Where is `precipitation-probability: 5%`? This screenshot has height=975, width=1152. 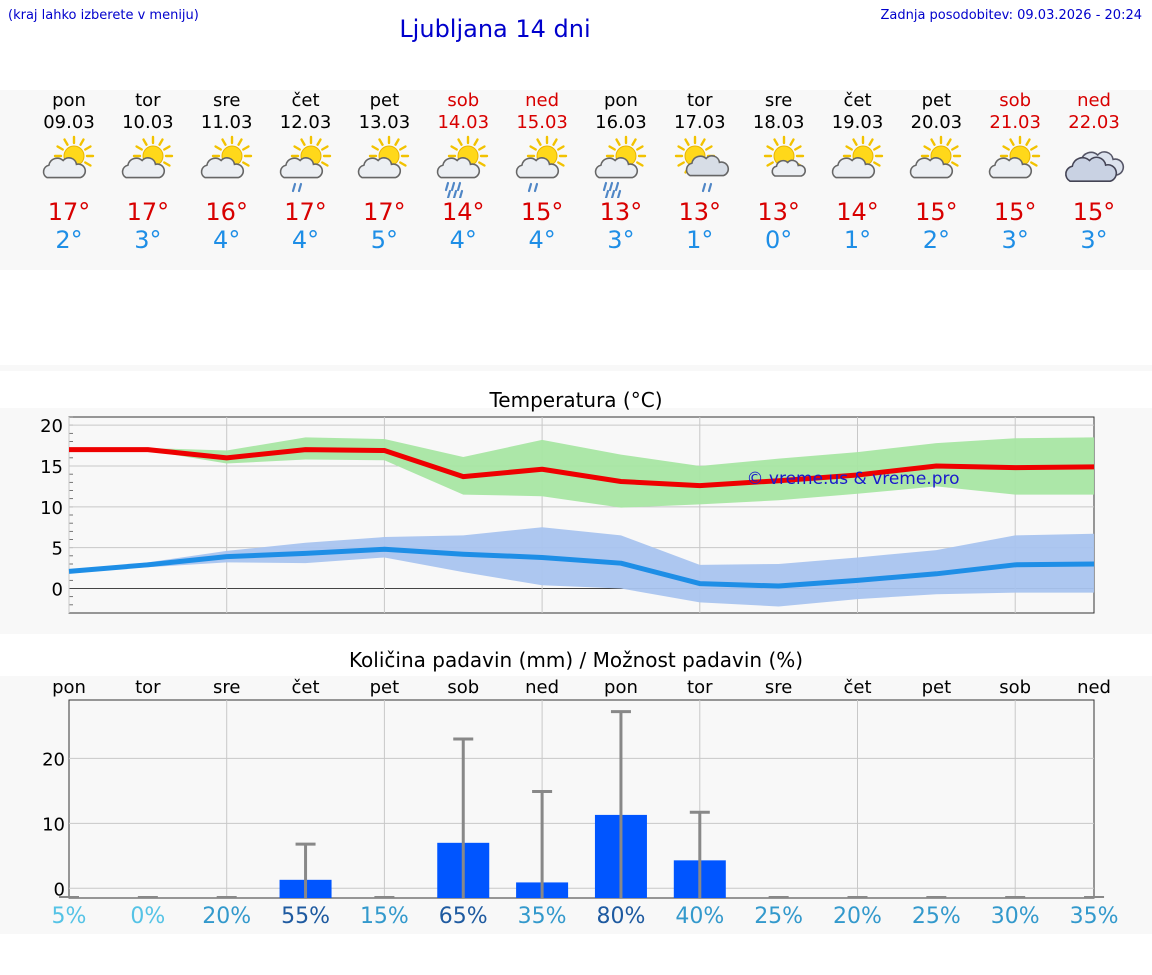 precipitation-probability: 5% is located at coordinates (69, 916).